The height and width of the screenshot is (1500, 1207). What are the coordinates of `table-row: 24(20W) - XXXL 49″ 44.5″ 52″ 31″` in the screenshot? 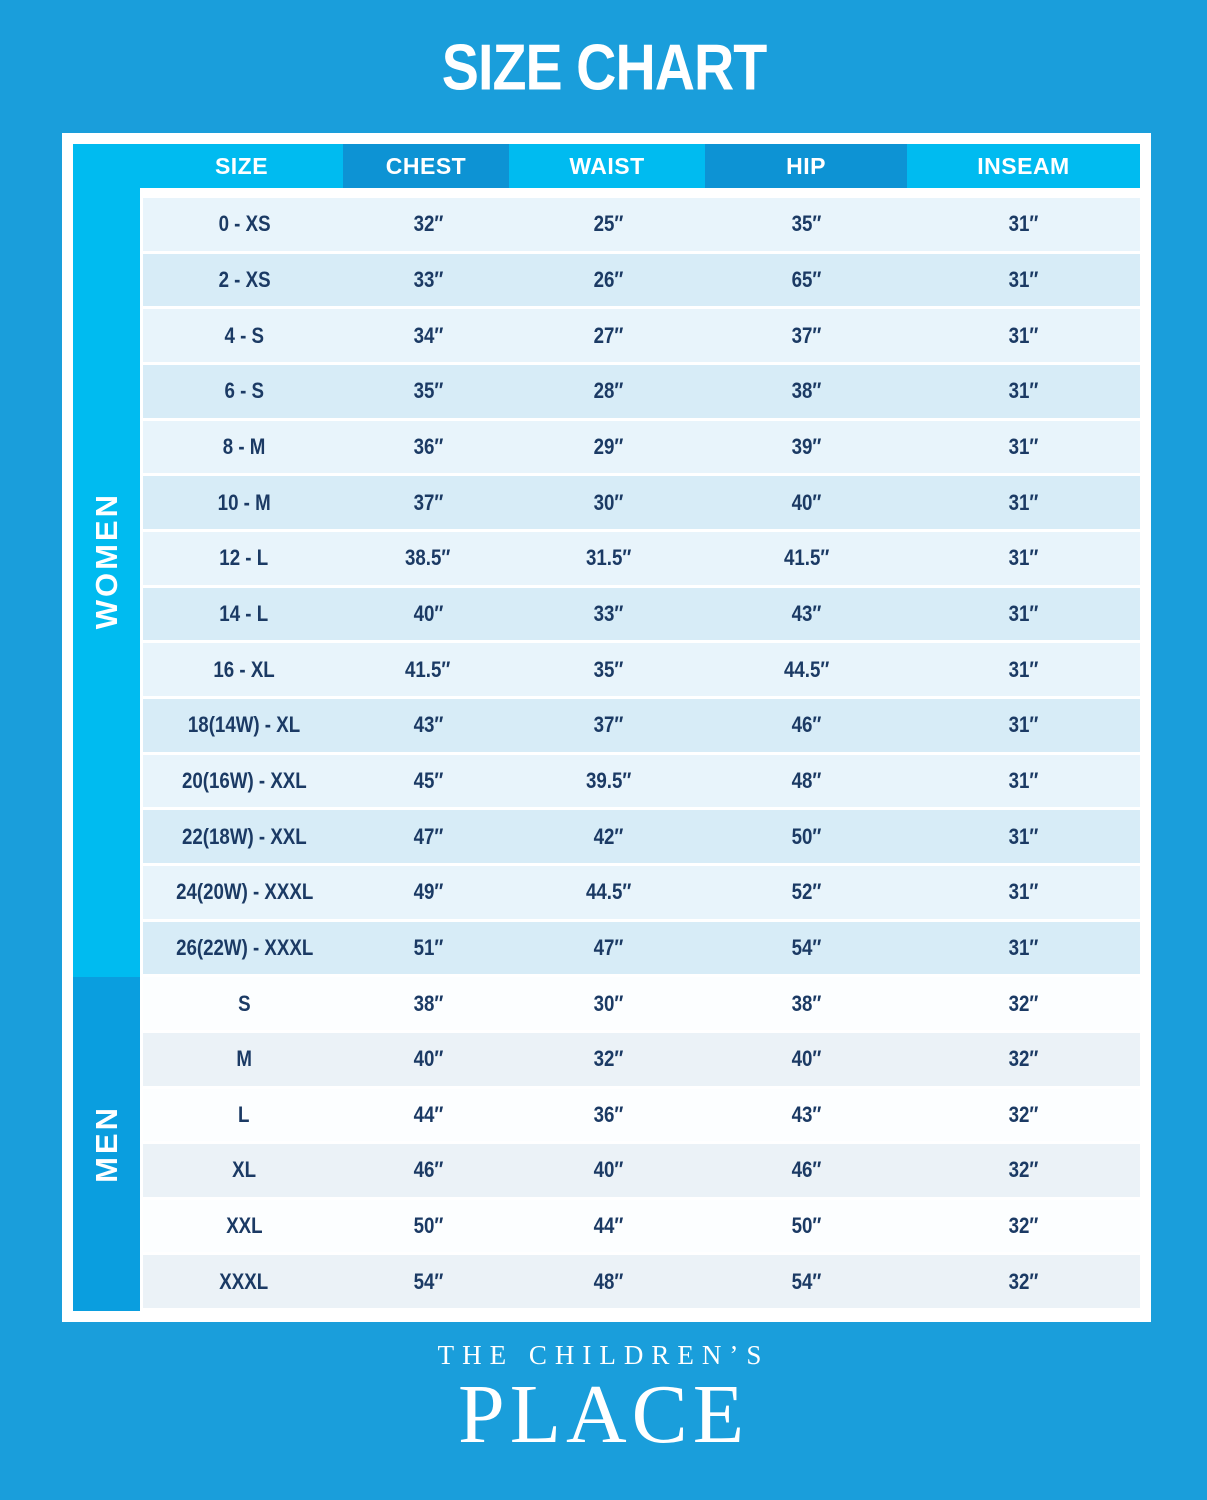 It's located at (641, 893).